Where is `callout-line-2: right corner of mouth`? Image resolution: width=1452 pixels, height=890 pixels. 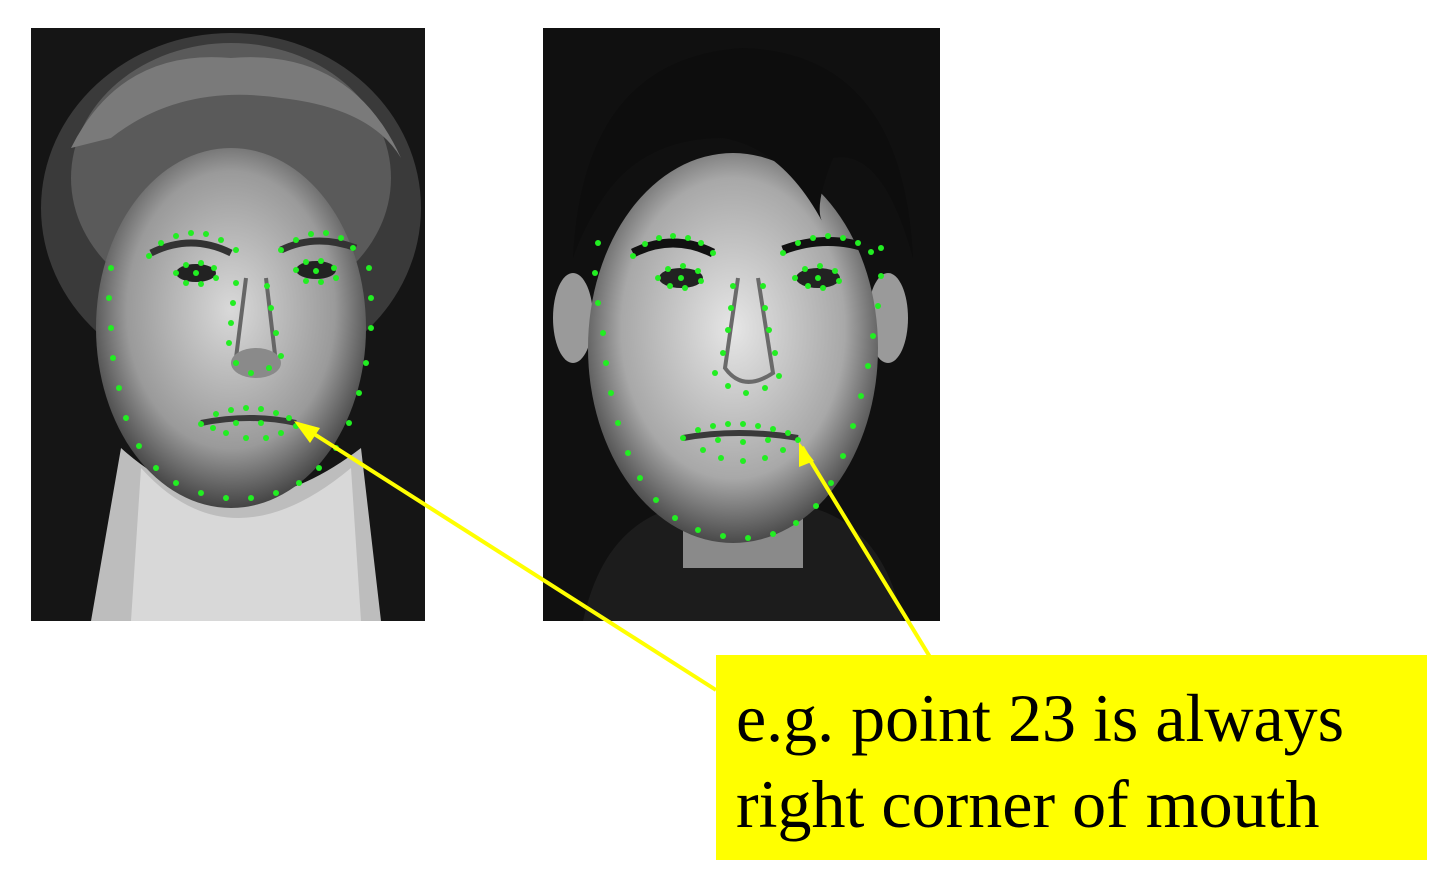
callout-line-2: right corner of mouth is located at coordinates (1028, 804).